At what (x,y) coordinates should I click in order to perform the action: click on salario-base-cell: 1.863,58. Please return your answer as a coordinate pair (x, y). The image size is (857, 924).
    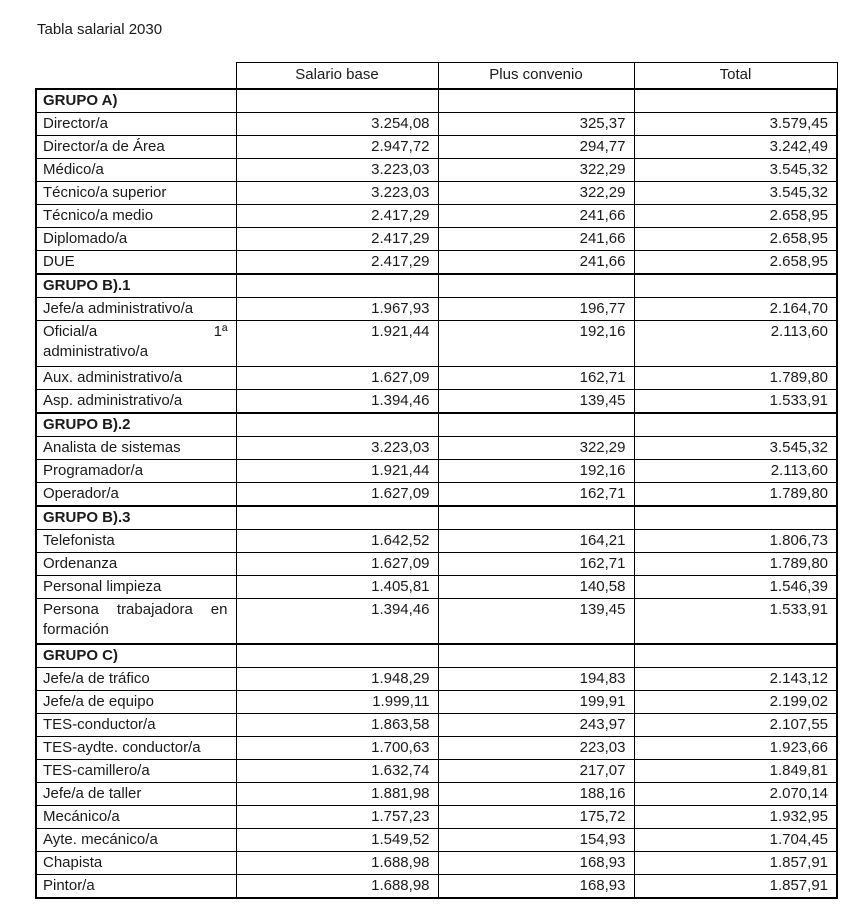
    Looking at the image, I should click on (337, 725).